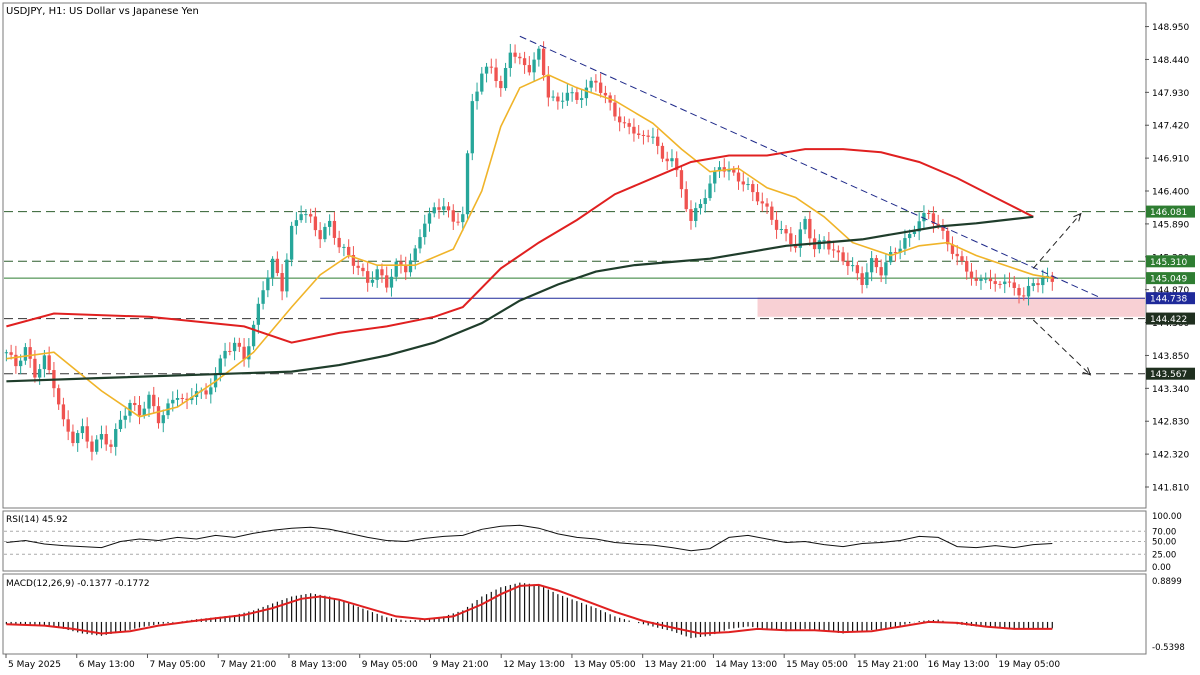  I want to click on rsi-panel-frame, so click(574, 541).